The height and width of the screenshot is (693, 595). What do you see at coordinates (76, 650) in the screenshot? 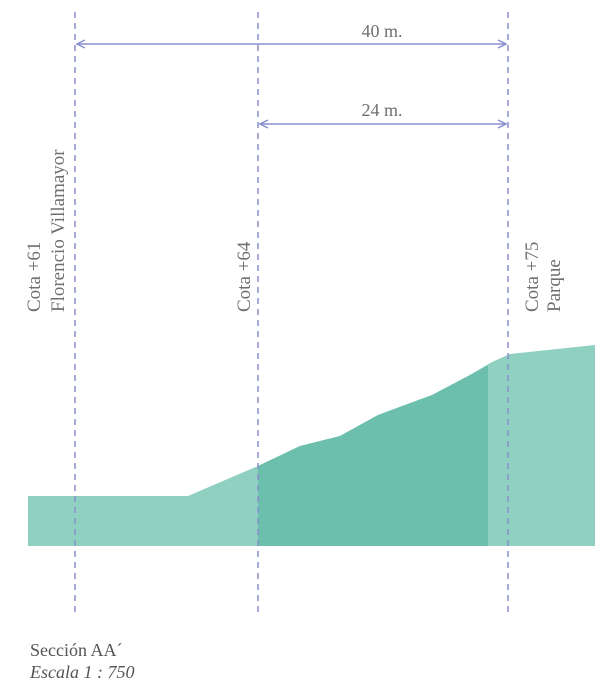
I see `section-title: Sección AA´` at bounding box center [76, 650].